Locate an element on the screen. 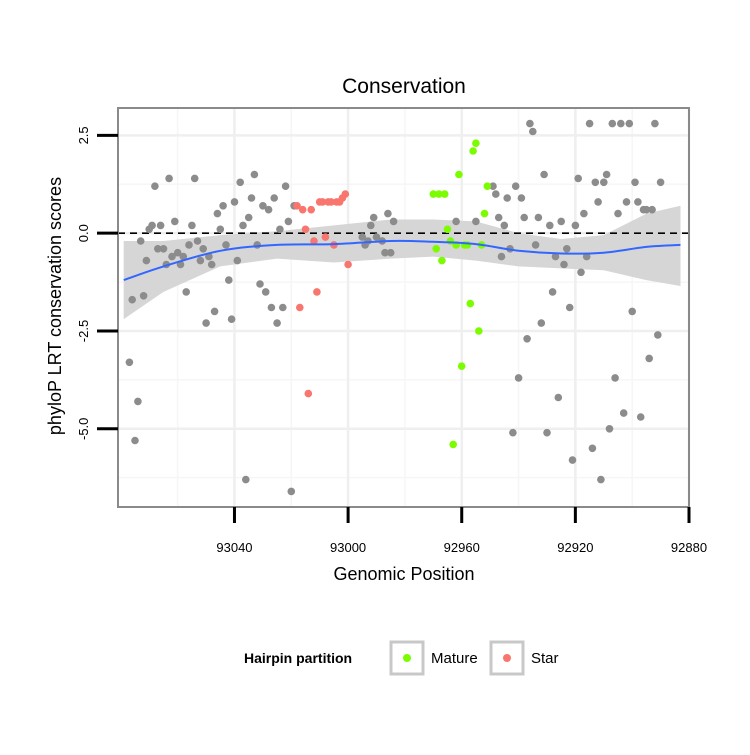  legend-label-mature: Mature is located at coordinates (454, 658).